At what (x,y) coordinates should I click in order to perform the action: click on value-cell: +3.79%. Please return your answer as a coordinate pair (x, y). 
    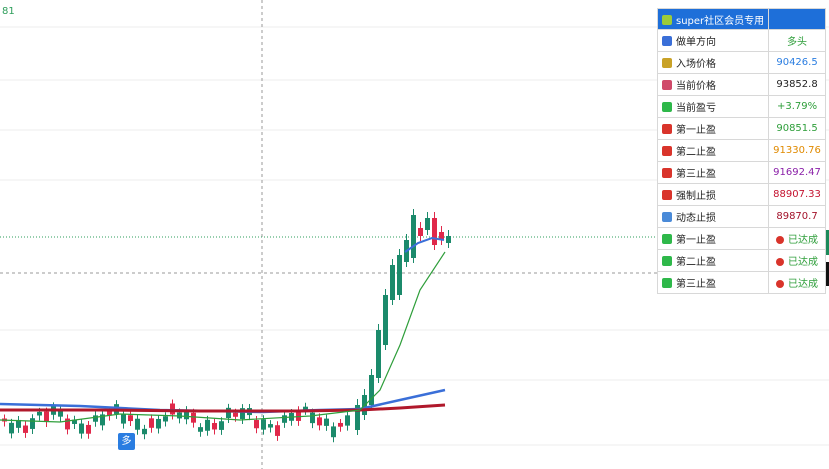
    Looking at the image, I should click on (797, 106).